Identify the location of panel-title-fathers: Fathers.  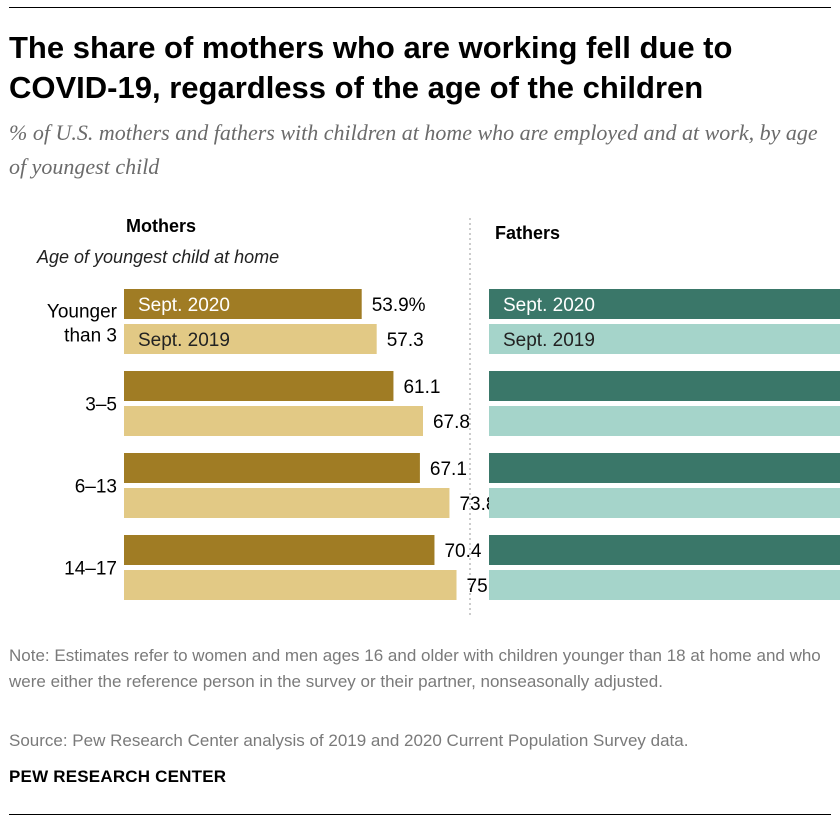
(527, 233).